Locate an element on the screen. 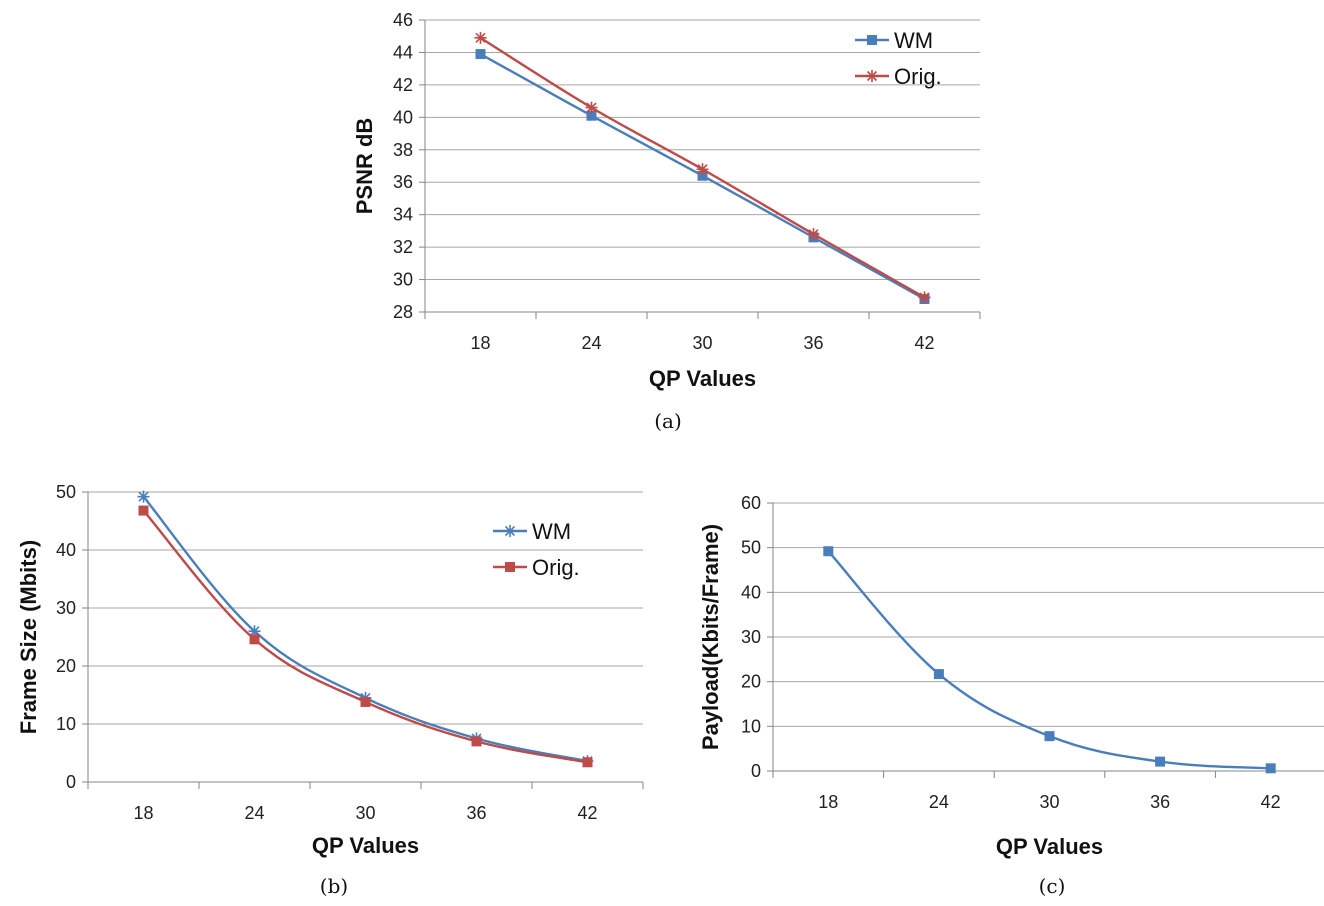 Image resolution: width=1324 pixels, height=906 pixels. y-tick-label: 28 is located at coordinates (403, 312).